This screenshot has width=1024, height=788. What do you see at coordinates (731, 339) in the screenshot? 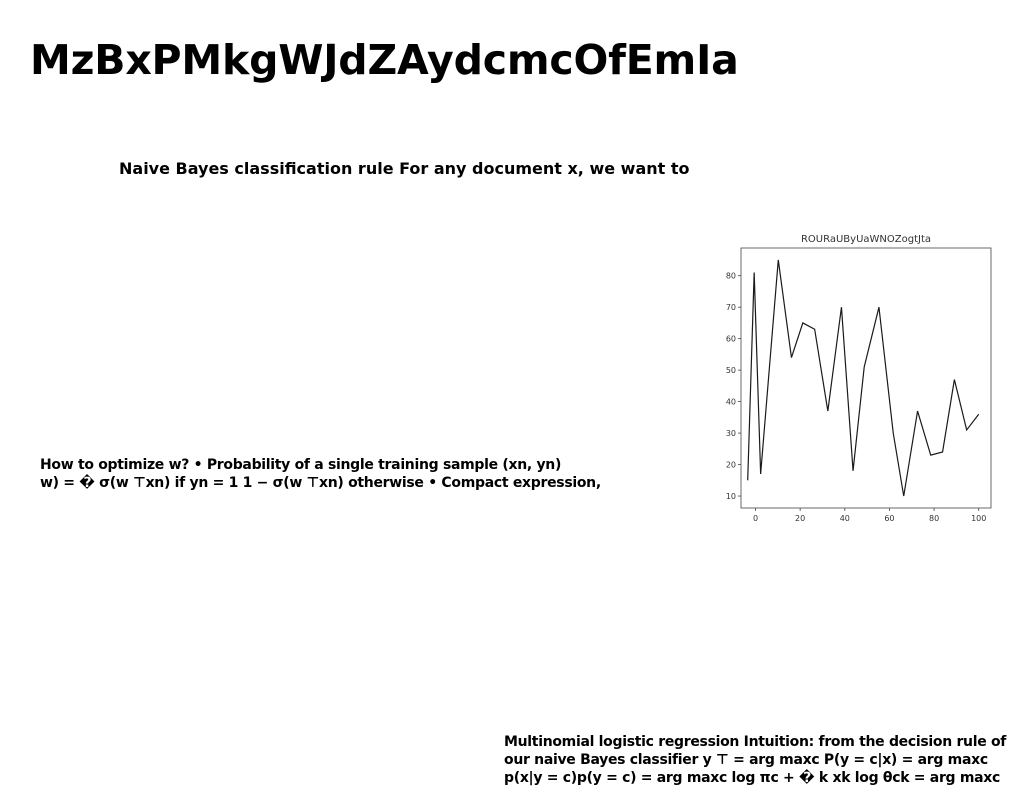
I see `y-tick-label: 60` at bounding box center [731, 339].